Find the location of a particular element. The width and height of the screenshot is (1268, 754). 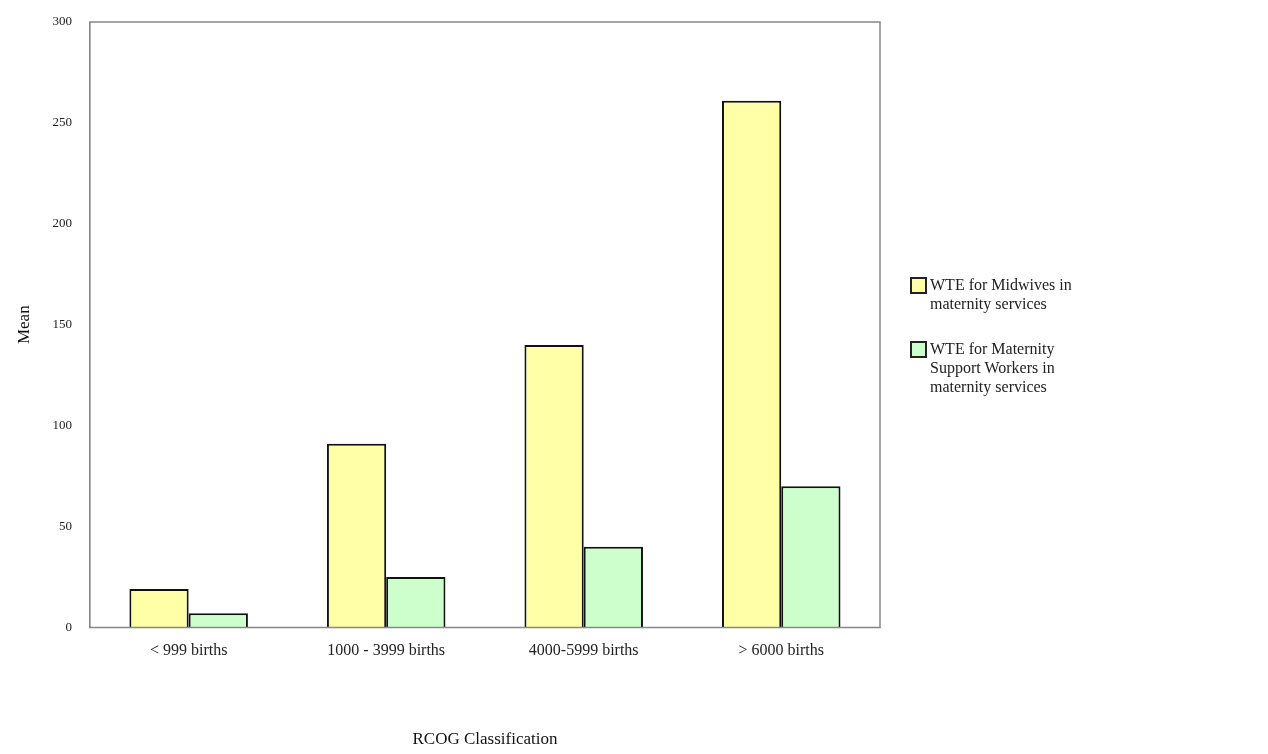

y-tick-label: 0 is located at coordinates (68, 626).